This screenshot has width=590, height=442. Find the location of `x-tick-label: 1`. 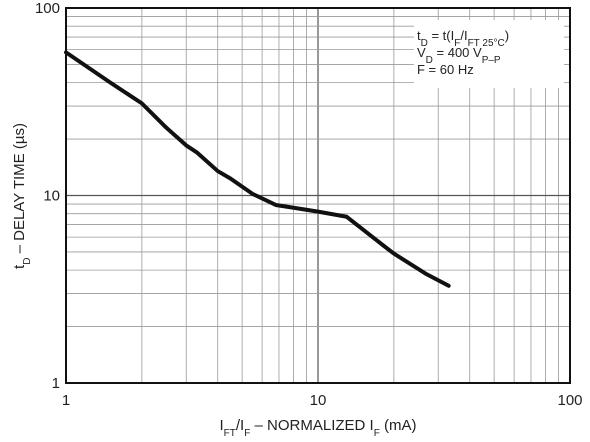

x-tick-label: 1 is located at coordinates (66, 400).